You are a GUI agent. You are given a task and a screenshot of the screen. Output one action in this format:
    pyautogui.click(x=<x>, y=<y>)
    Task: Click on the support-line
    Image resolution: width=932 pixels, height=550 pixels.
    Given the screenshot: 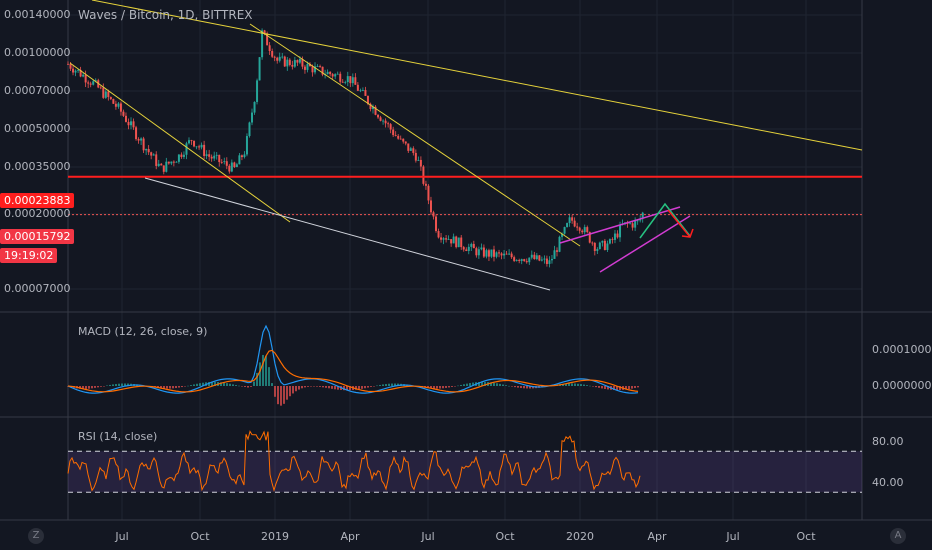 What is the action you would take?
    pyautogui.click(x=347, y=234)
    